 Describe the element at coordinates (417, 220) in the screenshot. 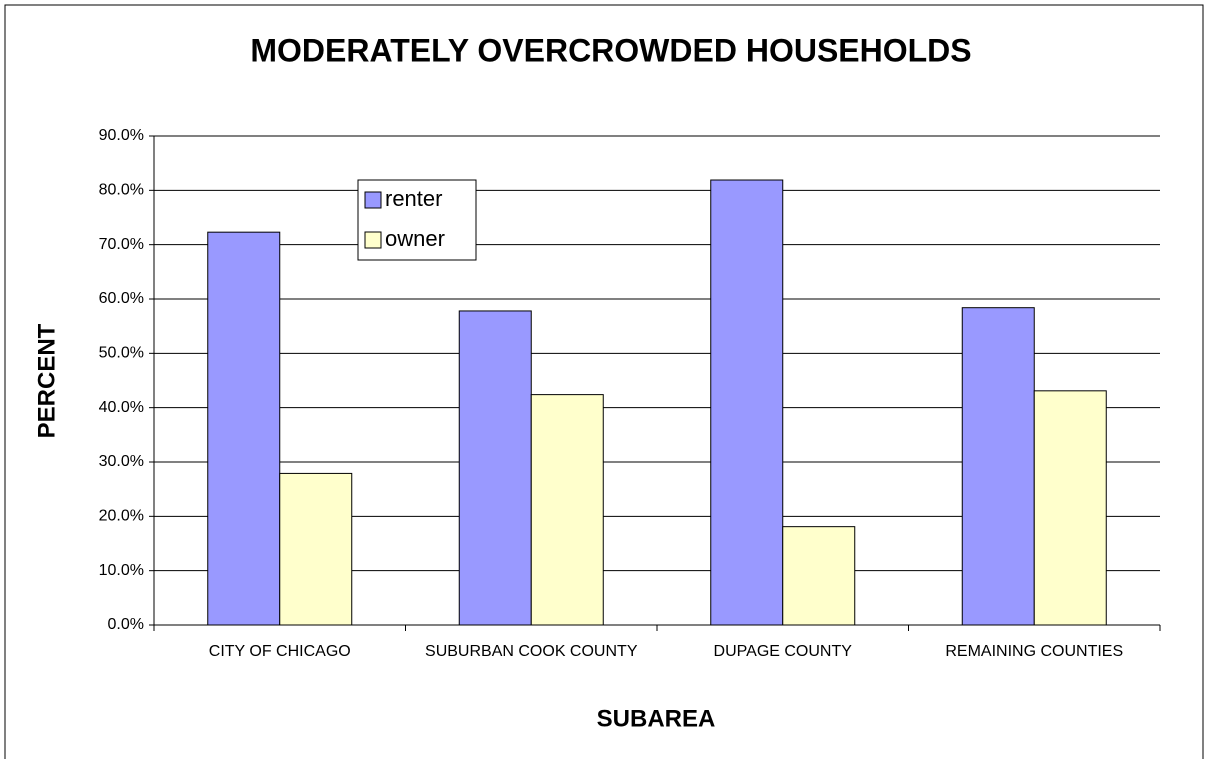

I see `legend: renter owner` at that location.